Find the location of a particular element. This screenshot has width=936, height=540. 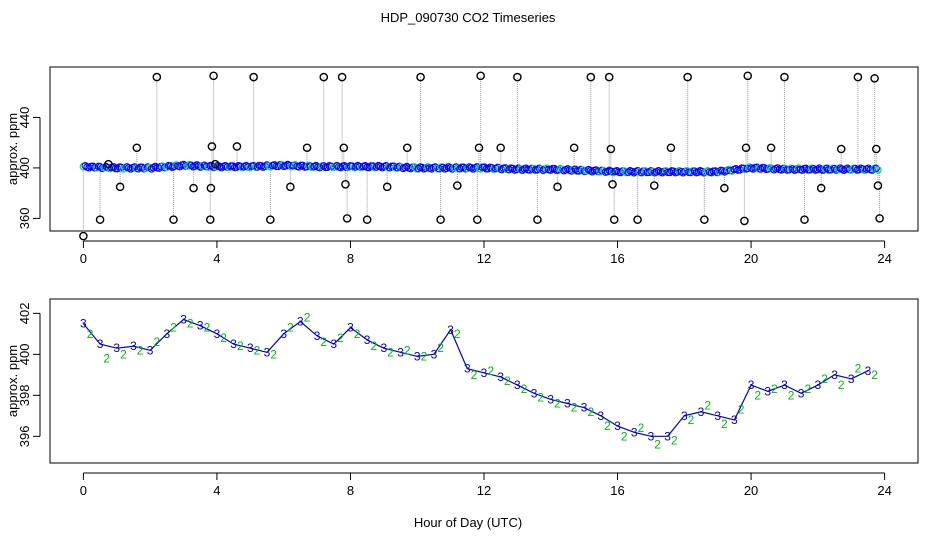

bottom-x-tick-label: 24 is located at coordinates (884, 490).